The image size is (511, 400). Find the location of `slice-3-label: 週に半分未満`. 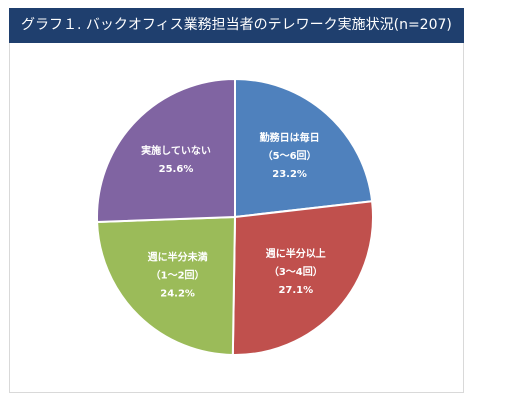

slice-3-label: 週に半分未満 is located at coordinates (178, 257).